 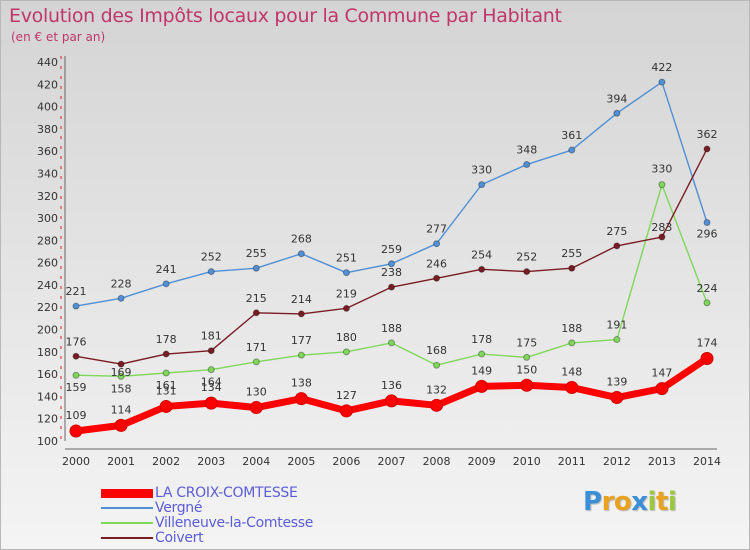 I want to click on data-label: 277, so click(x=436, y=229).